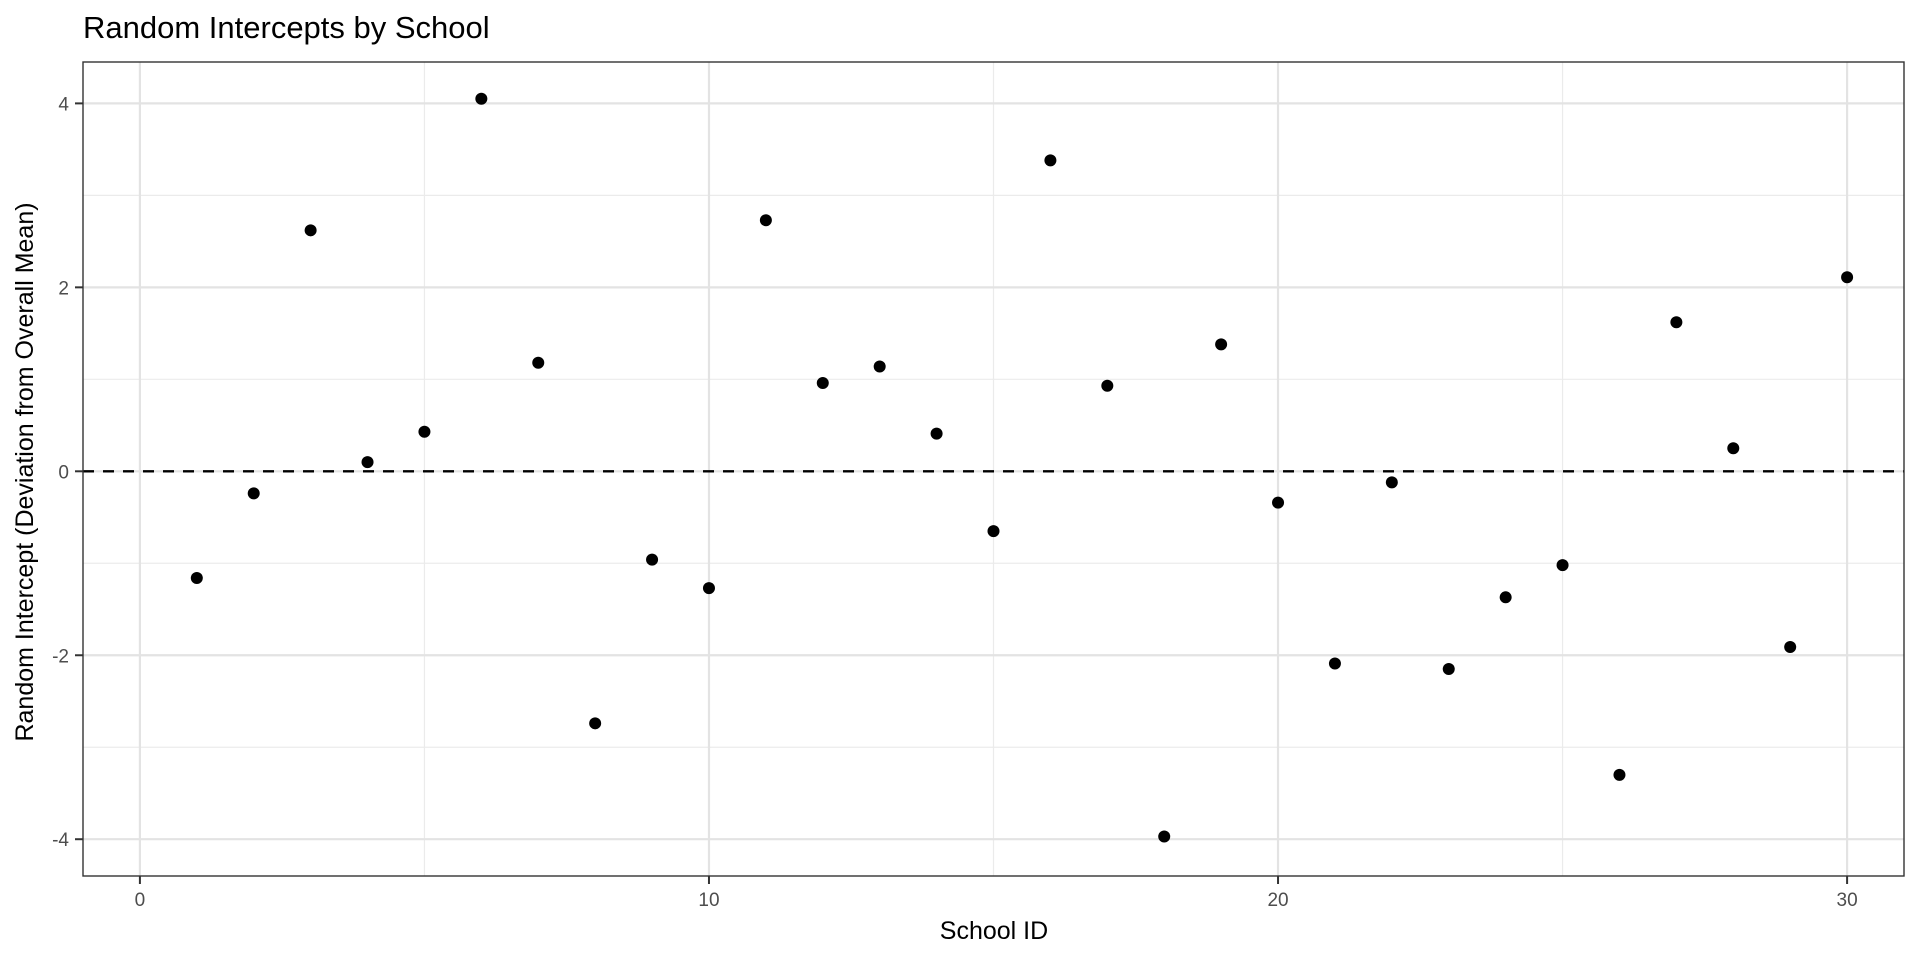 Image resolution: width=1920 pixels, height=965 pixels. What do you see at coordinates (63, 472) in the screenshot?
I see `y-tick-label: 0` at bounding box center [63, 472].